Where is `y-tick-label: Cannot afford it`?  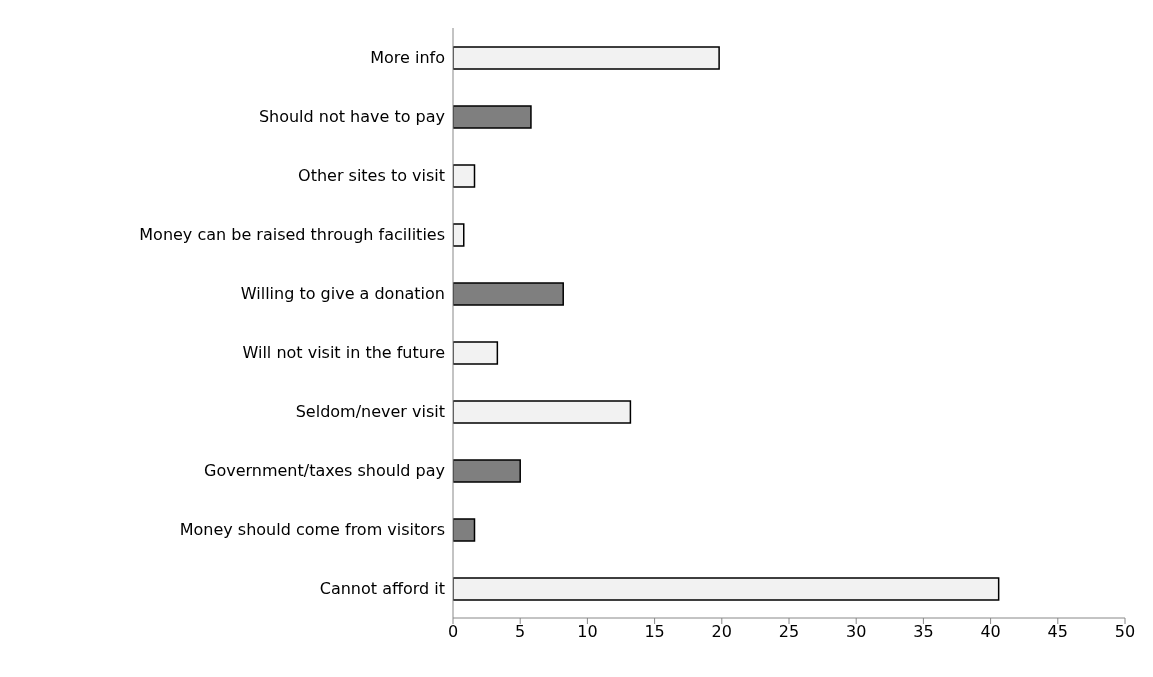
y-tick-label: Cannot afford it is located at coordinates (382, 589).